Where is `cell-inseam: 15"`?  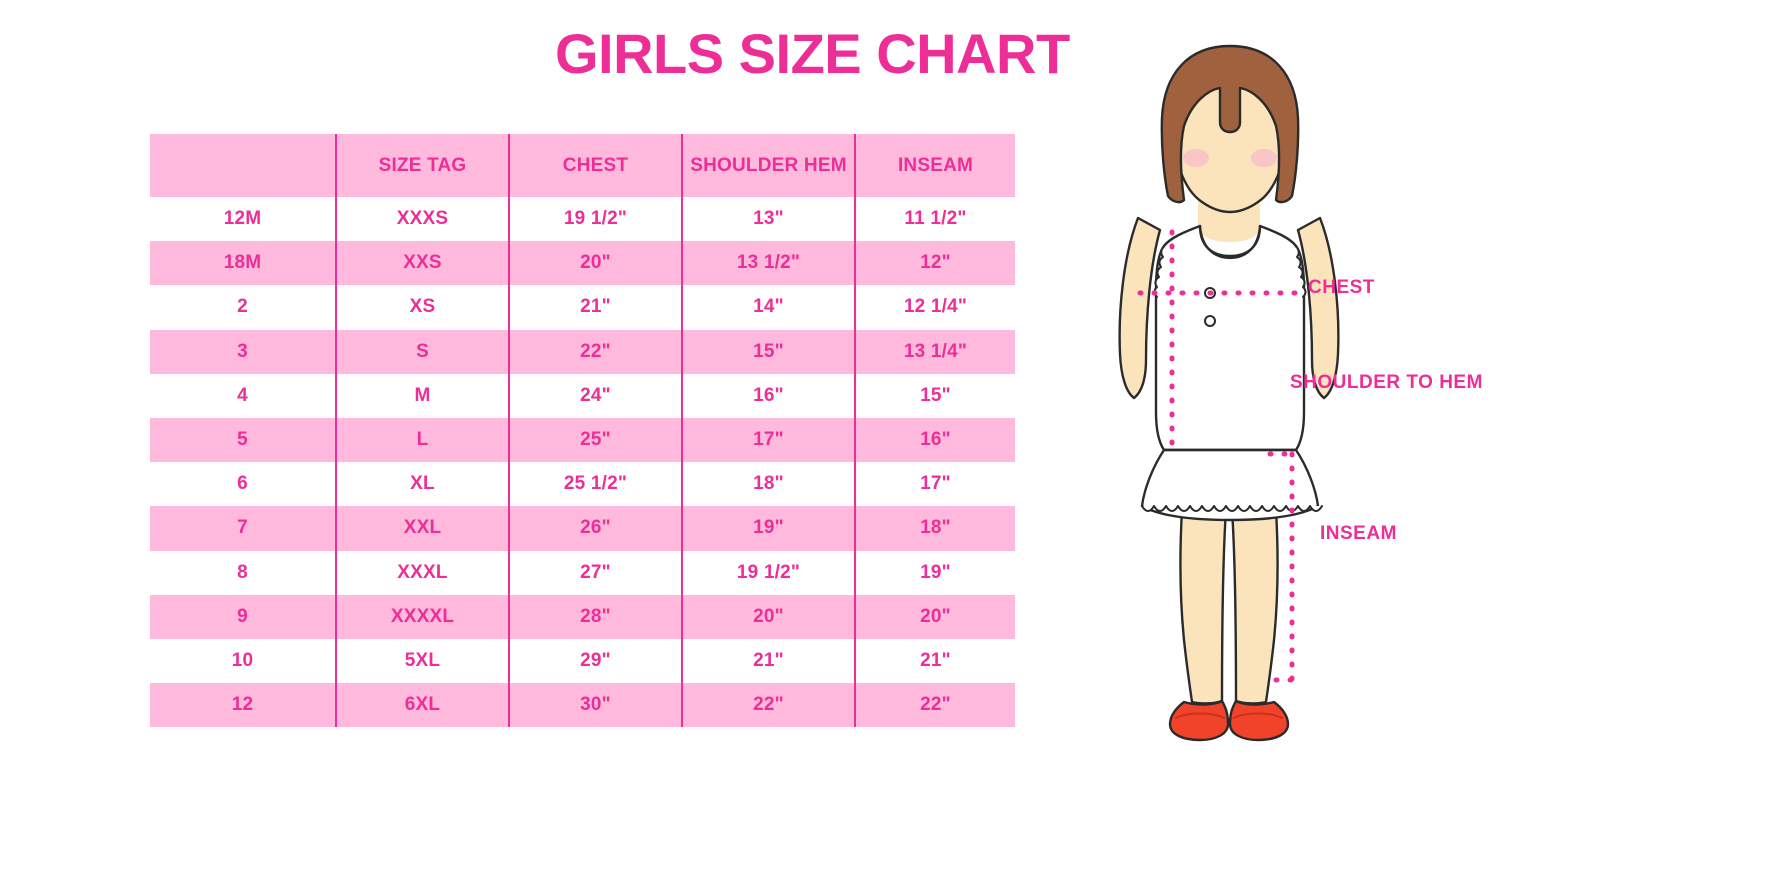 cell-inseam: 15" is located at coordinates (934, 395).